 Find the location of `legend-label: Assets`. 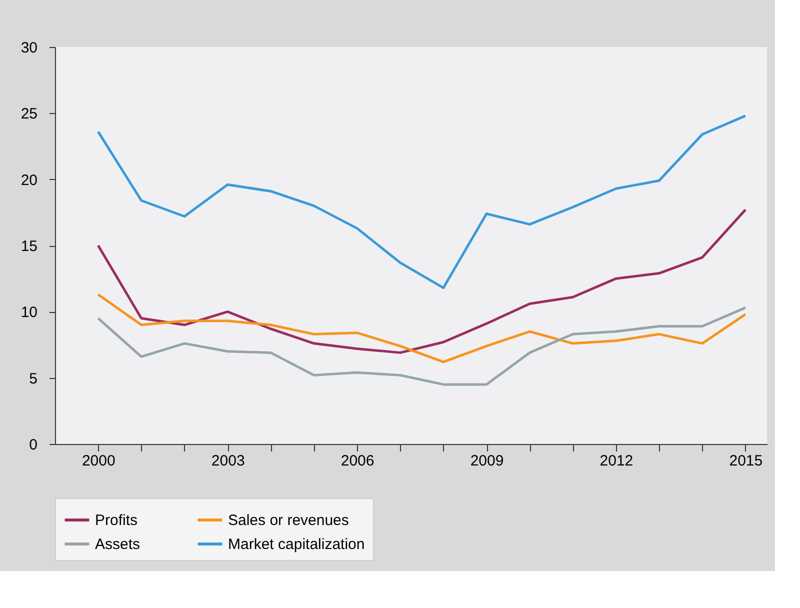

legend-label: Assets is located at coordinates (117, 544).